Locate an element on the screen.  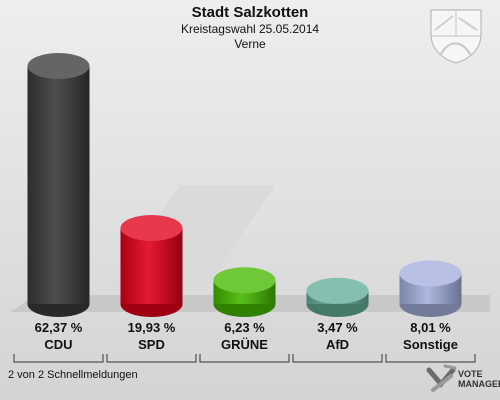
value-label: 62,37 % is located at coordinates (59, 327).